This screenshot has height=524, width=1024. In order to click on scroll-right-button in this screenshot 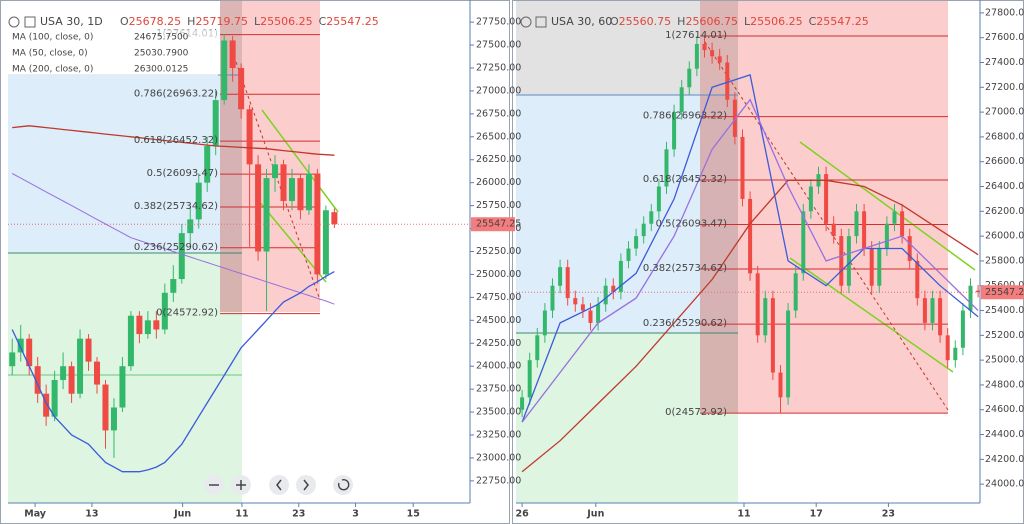, I will do `click(306, 485)`.